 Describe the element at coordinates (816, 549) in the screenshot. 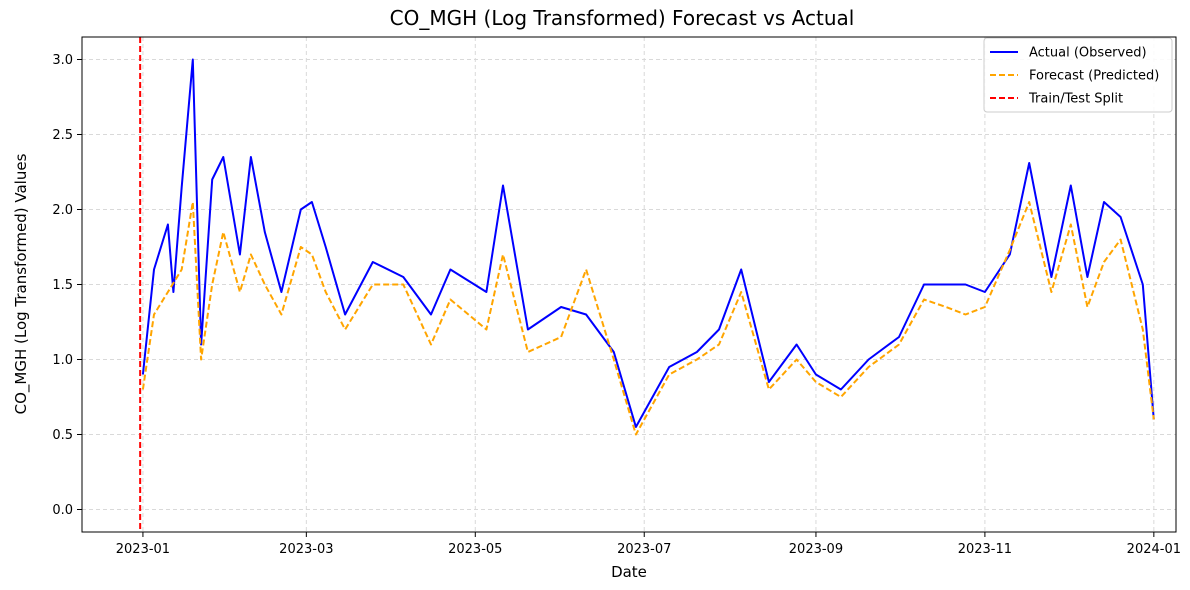

I see `x-tick-label: 2023-09` at that location.